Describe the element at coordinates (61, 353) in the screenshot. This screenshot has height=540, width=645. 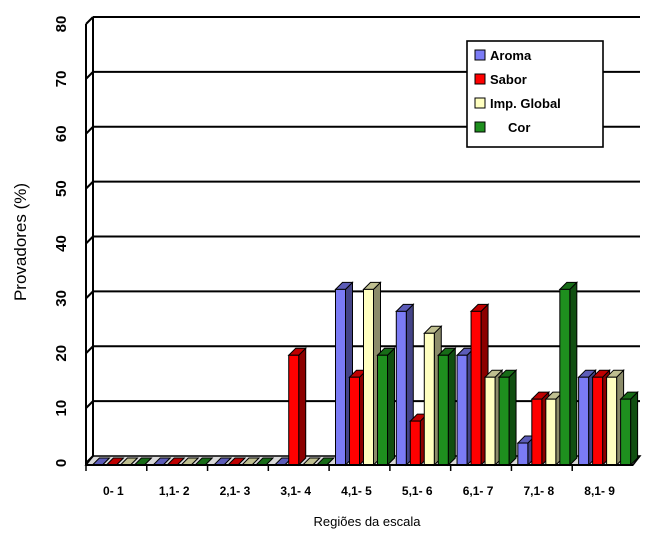
I see `y-tick-label: 20` at that location.